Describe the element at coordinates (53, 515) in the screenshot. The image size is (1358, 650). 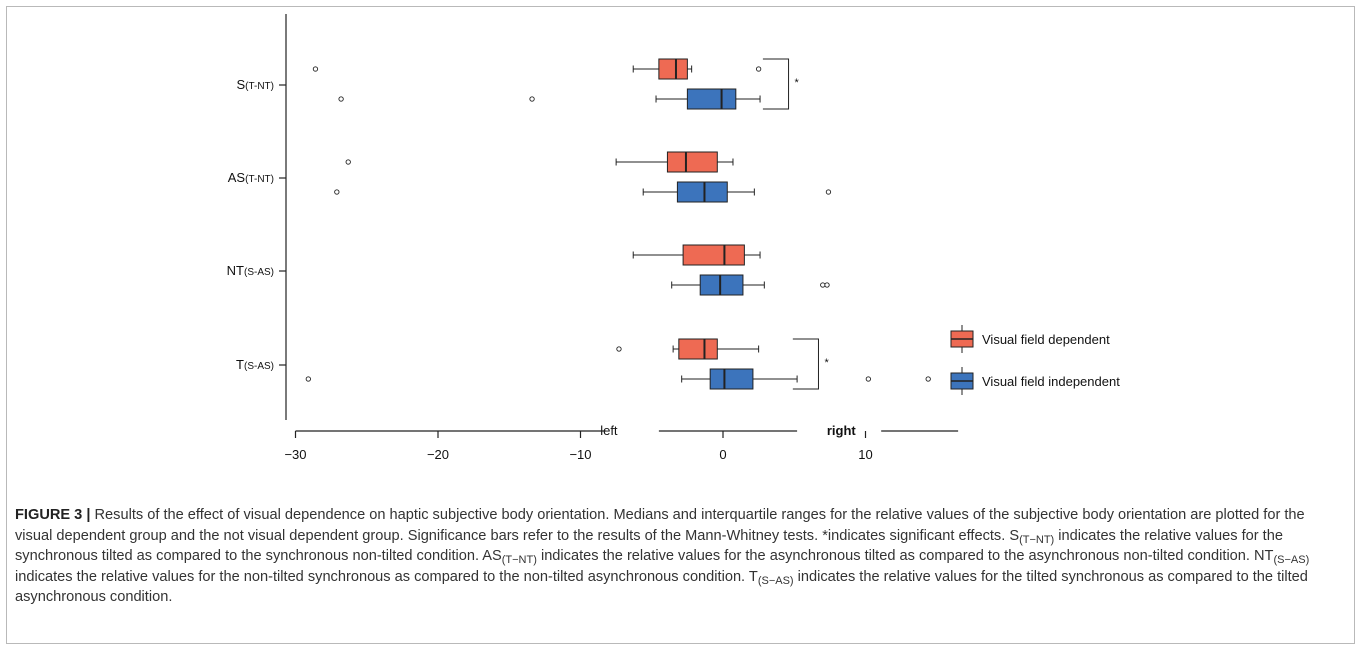
I see `figure-label: FIGURE 3 |` at that location.